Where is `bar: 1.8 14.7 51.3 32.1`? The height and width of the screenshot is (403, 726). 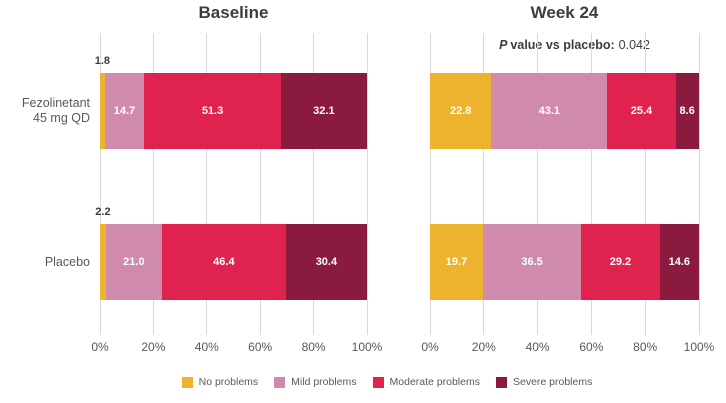 bar: 1.8 14.7 51.3 32.1 is located at coordinates (231, 102).